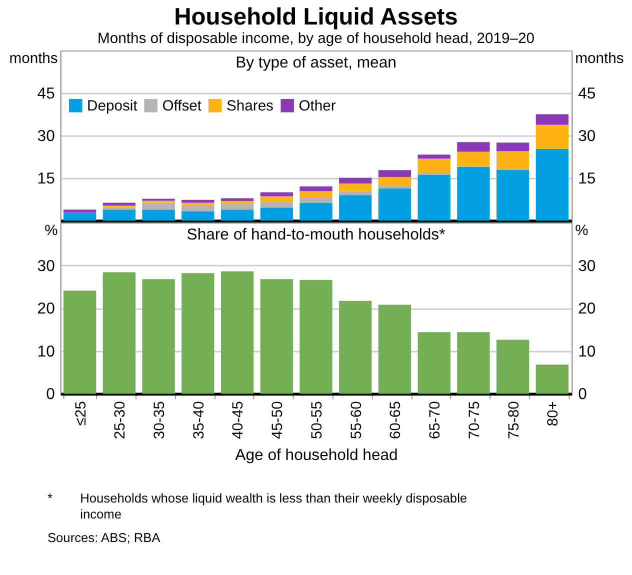  I want to click on y2-tick-label: 20, so click(587, 309).